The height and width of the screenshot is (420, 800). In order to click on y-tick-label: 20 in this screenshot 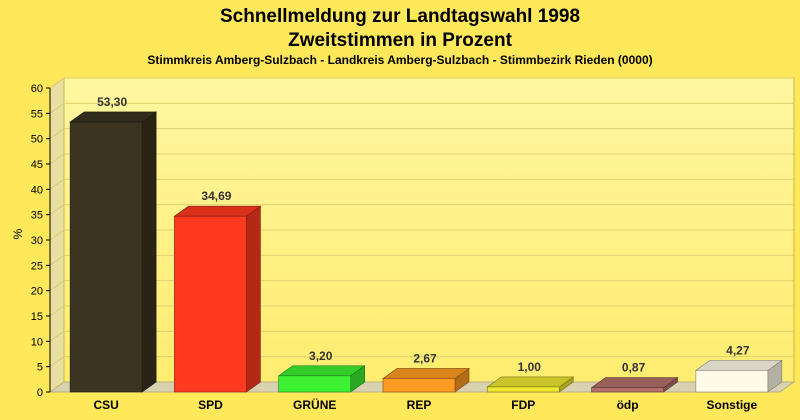, I will do `click(37, 292)`.